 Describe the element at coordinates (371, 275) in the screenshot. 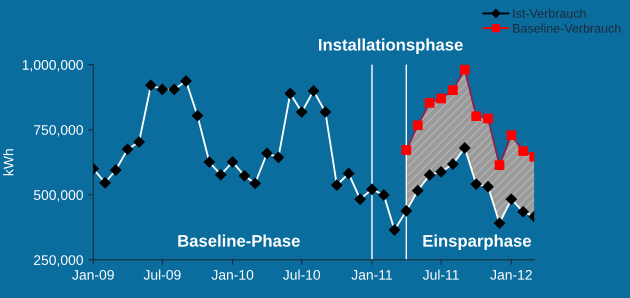

I see `x-tick-label: Jan-11` at that location.